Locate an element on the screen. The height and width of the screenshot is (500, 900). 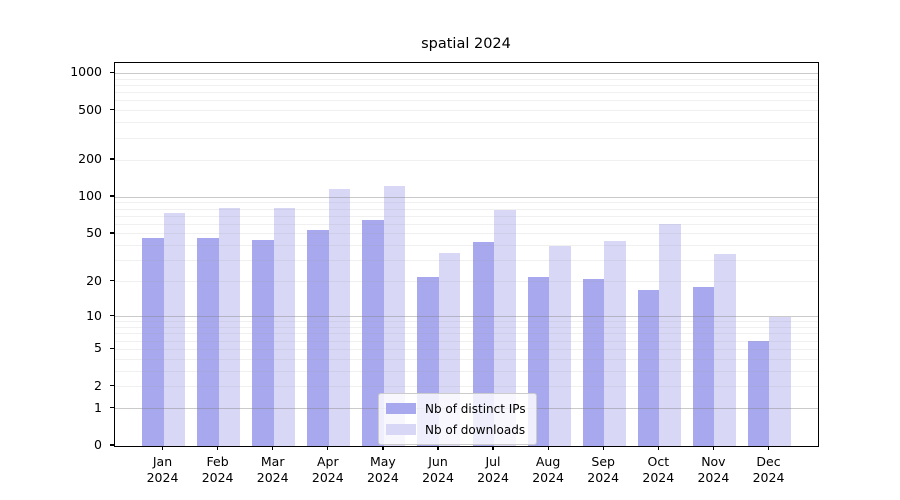
x-tick-label: Feb 2024 is located at coordinates (218, 470).